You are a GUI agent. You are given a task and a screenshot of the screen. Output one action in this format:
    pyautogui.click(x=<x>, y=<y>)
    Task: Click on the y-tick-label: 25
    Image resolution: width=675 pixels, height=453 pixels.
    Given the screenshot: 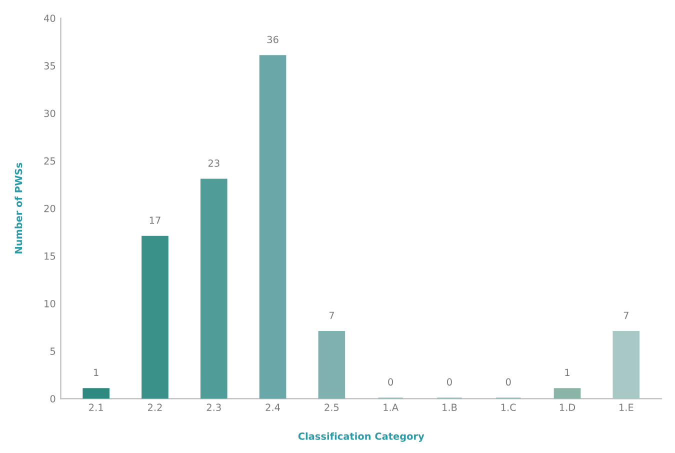 What is the action you would take?
    pyautogui.click(x=50, y=161)
    